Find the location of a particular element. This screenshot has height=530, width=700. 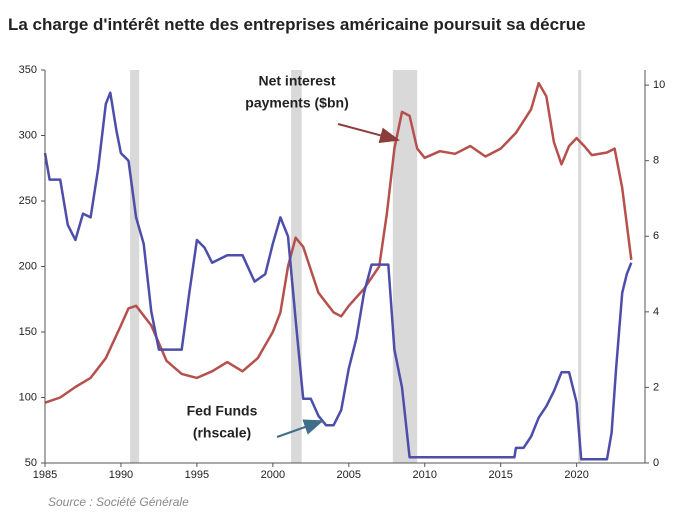

x-tick-label: 1990 is located at coordinates (121, 475).